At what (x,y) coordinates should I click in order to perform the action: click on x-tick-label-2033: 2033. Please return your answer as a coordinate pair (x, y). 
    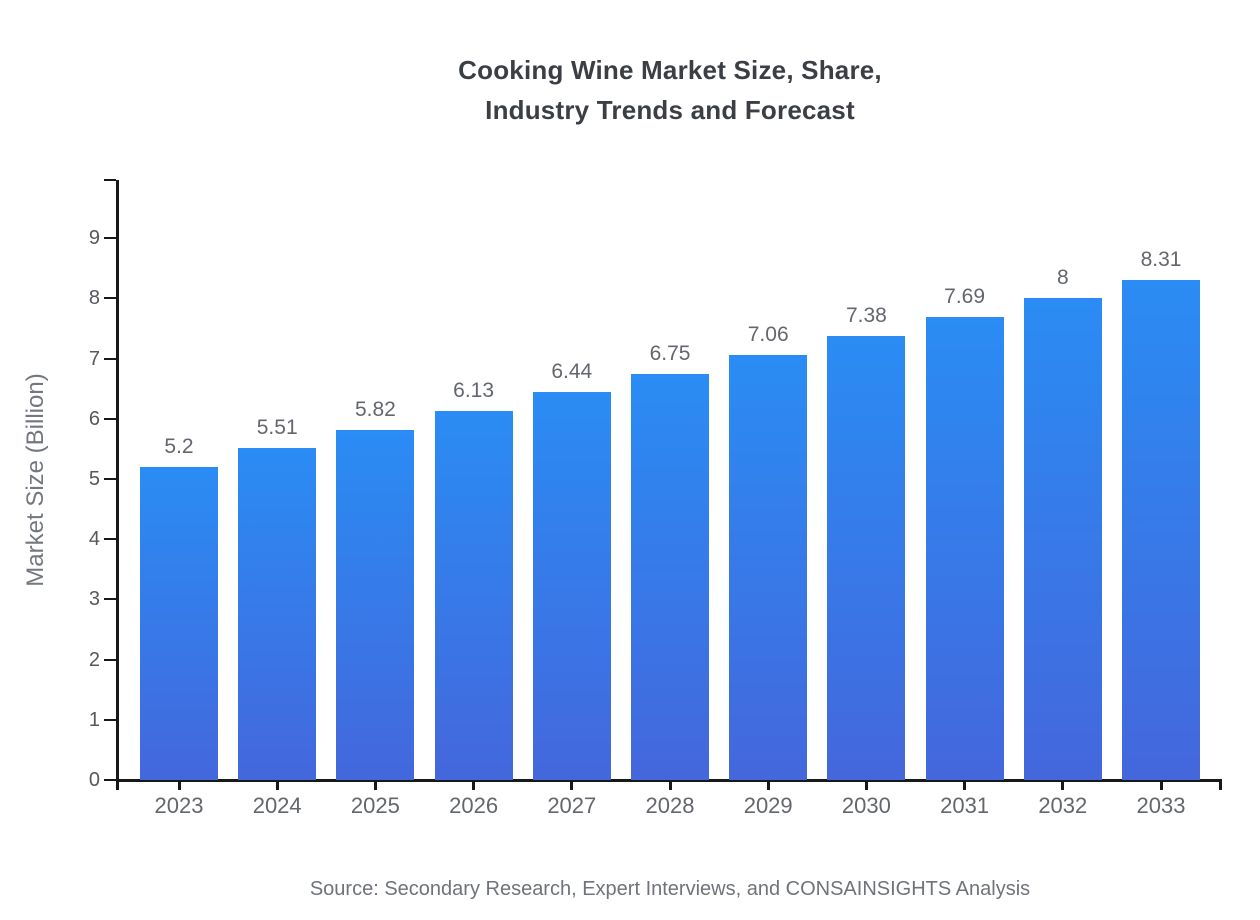
    Looking at the image, I should click on (1161, 805).